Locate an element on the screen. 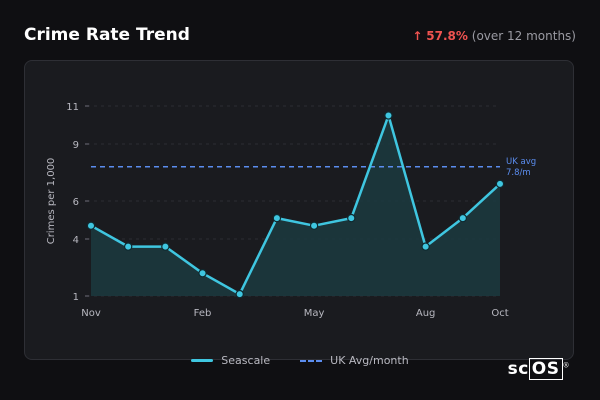 This screenshot has width=600, height=400. y-axis: 1 4 6 9 11 is located at coordinates (77, 202).